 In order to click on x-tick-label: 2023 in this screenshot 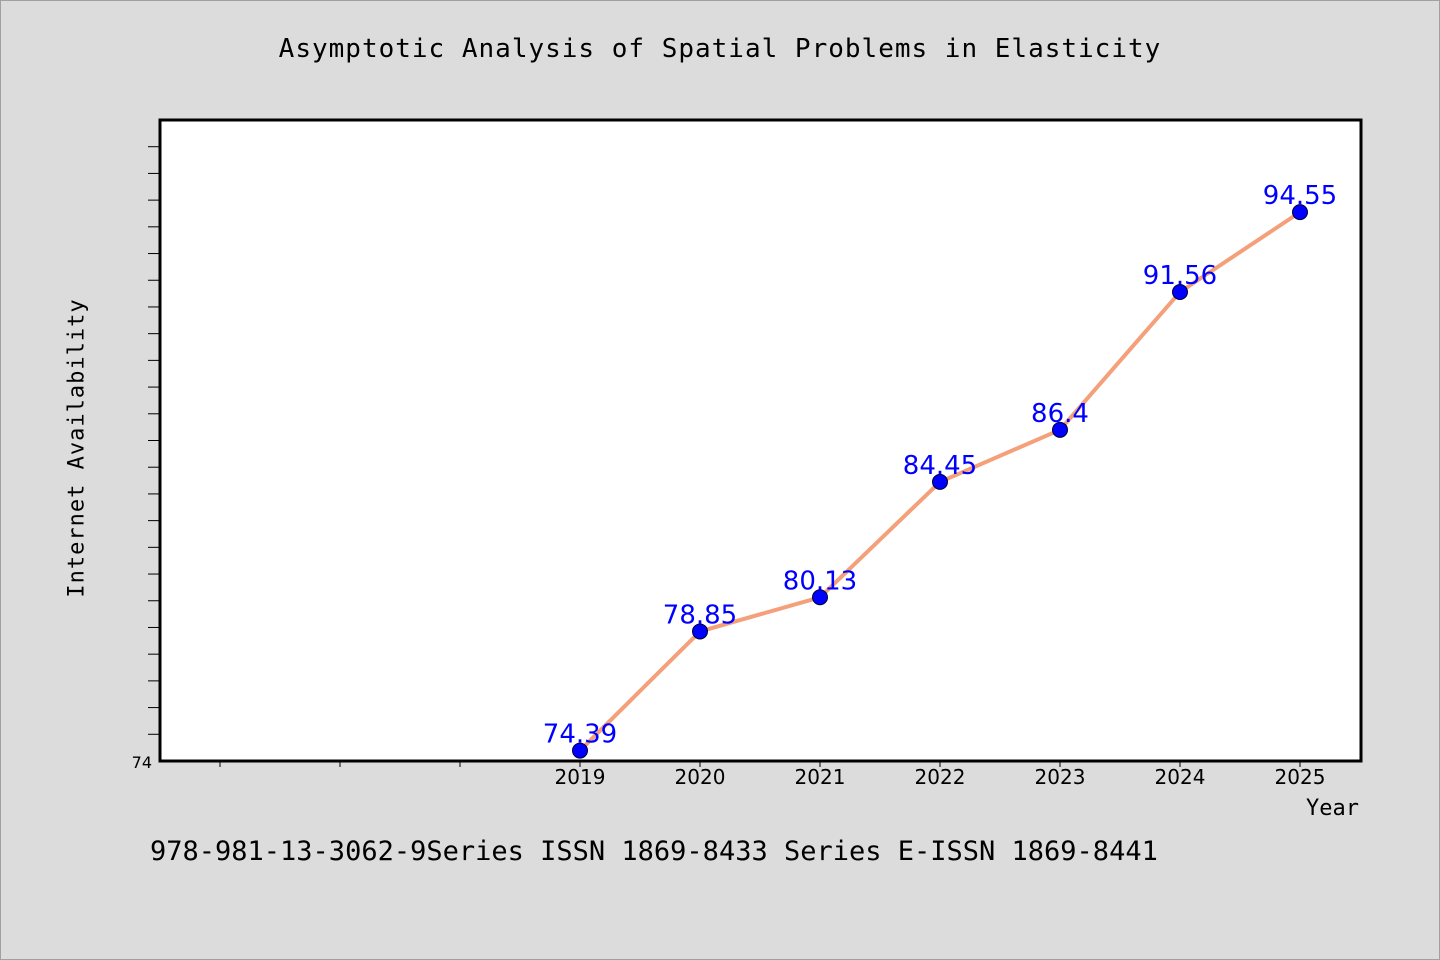, I will do `click(1060, 777)`.